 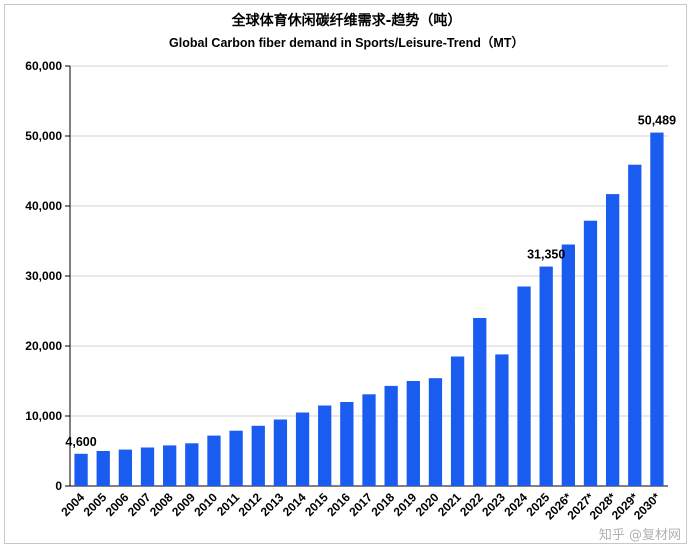 What do you see at coordinates (183, 504) in the screenshot?
I see `x-tick-label: 2009` at bounding box center [183, 504].